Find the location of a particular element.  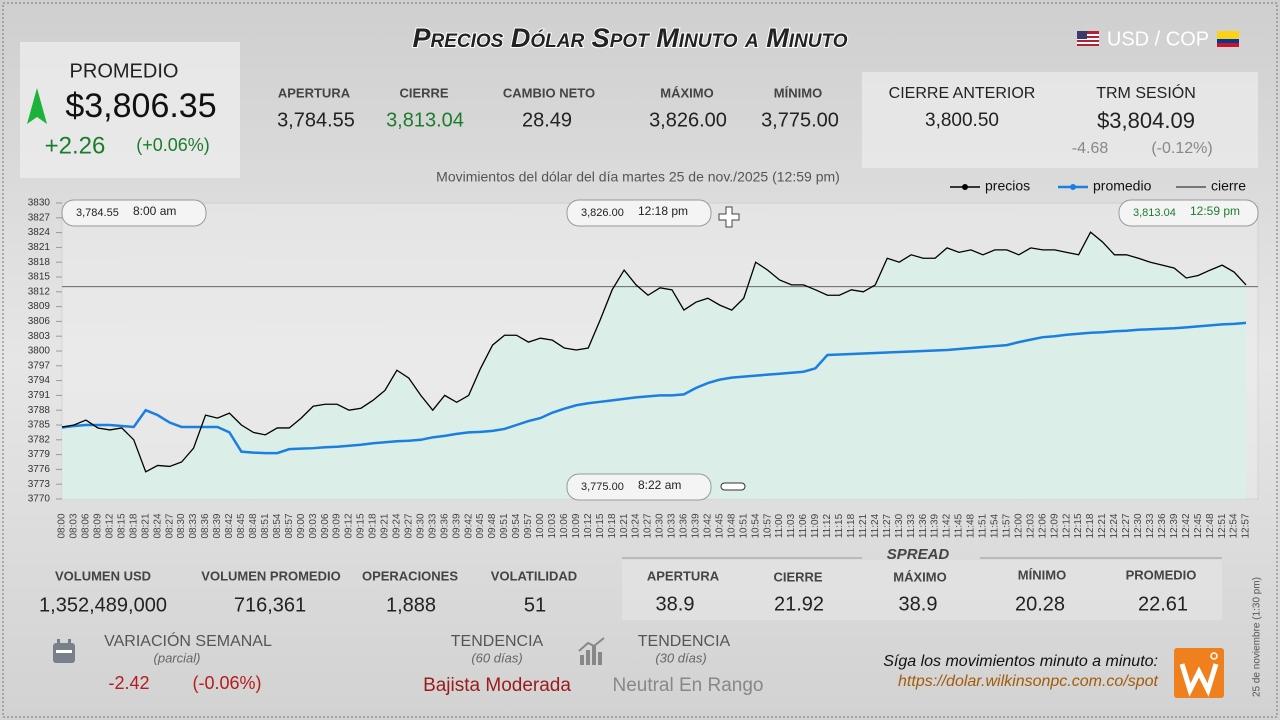

title: Precios Dólar Spot Minuto a Minuto is located at coordinates (630, 38).